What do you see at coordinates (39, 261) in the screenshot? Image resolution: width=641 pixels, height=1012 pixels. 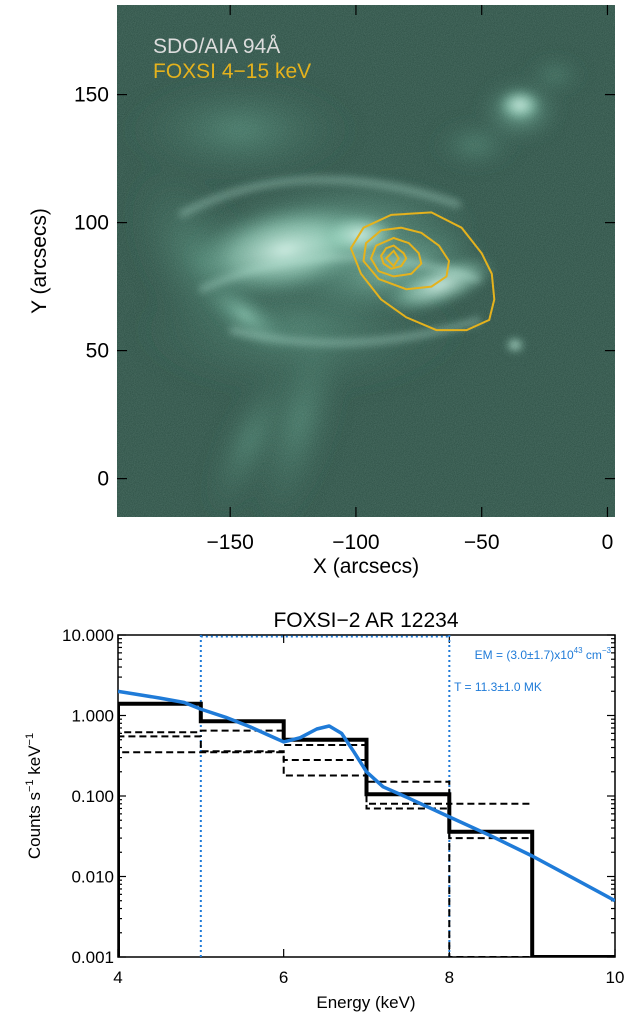 I see `top-y-axis-label: Y (arcsecs)` at bounding box center [39, 261].